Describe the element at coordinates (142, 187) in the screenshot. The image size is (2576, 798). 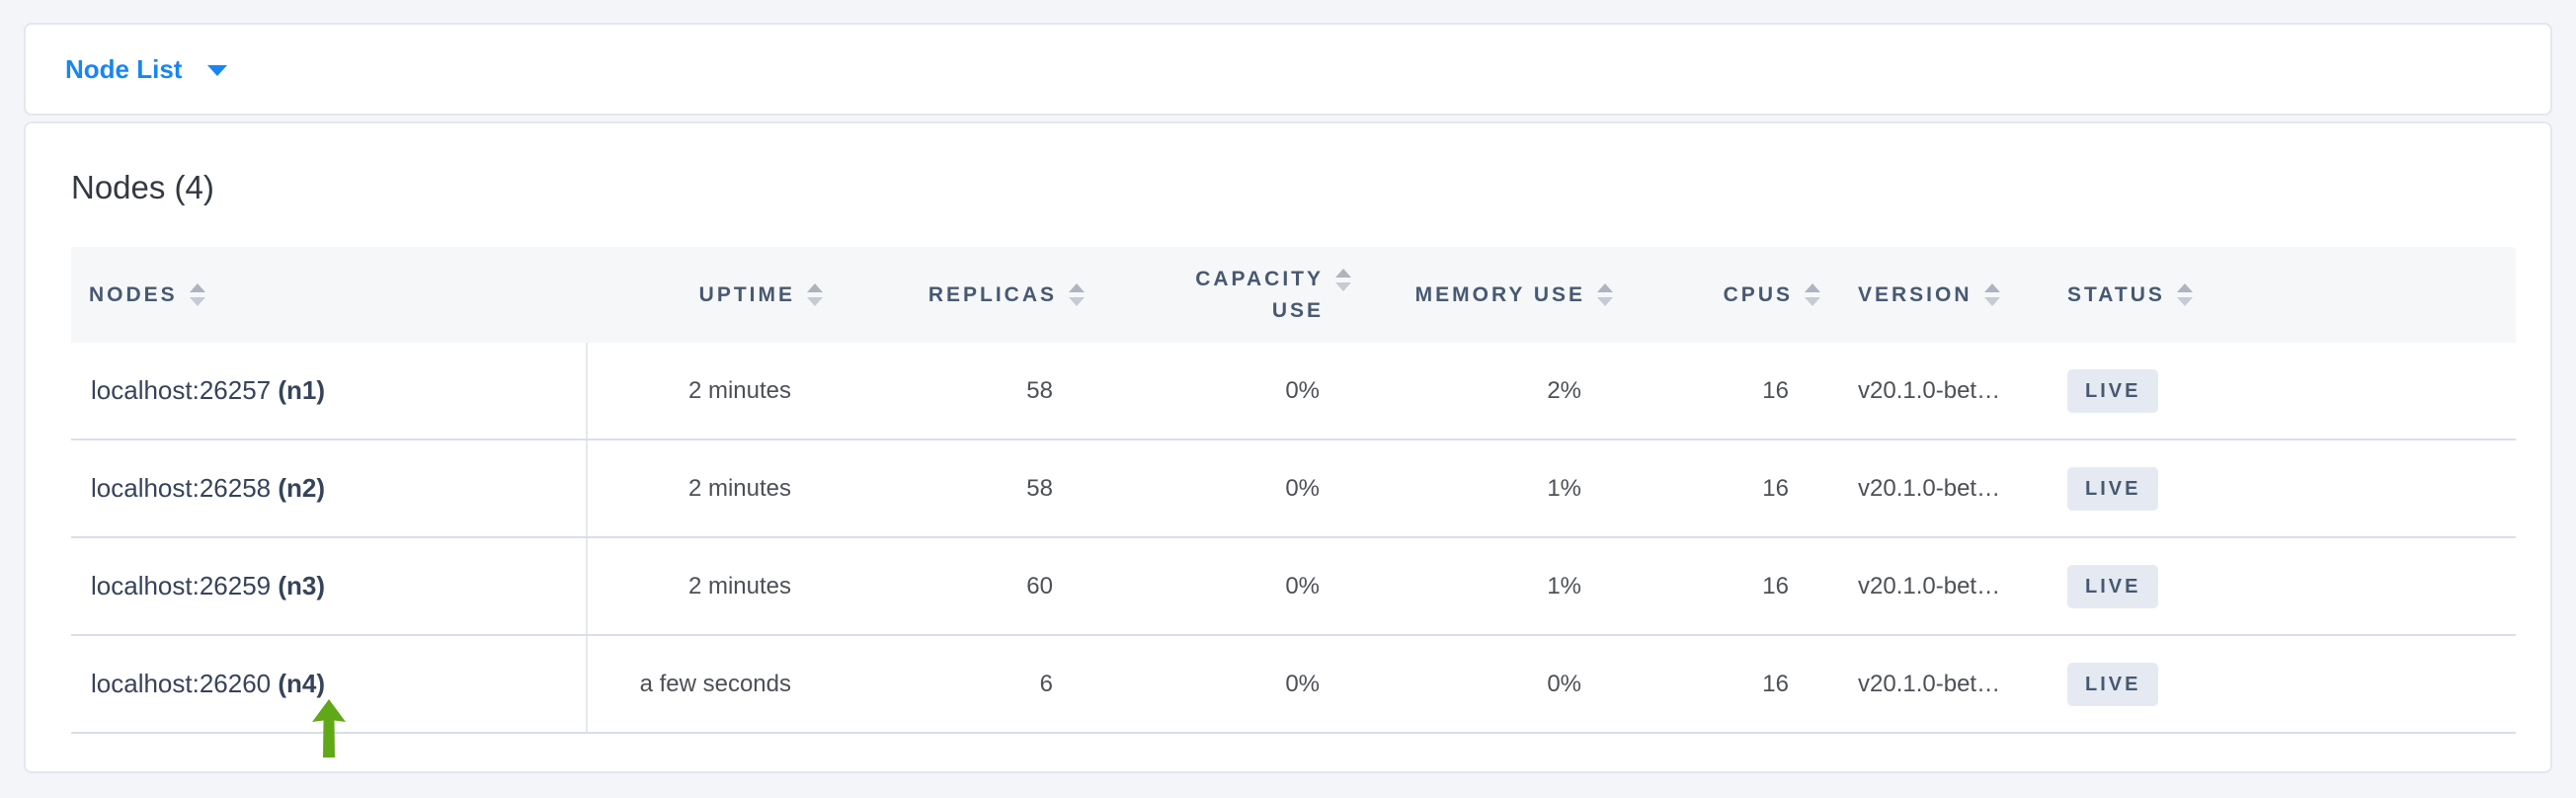
I see `page-title: Nodes (4)` at that location.